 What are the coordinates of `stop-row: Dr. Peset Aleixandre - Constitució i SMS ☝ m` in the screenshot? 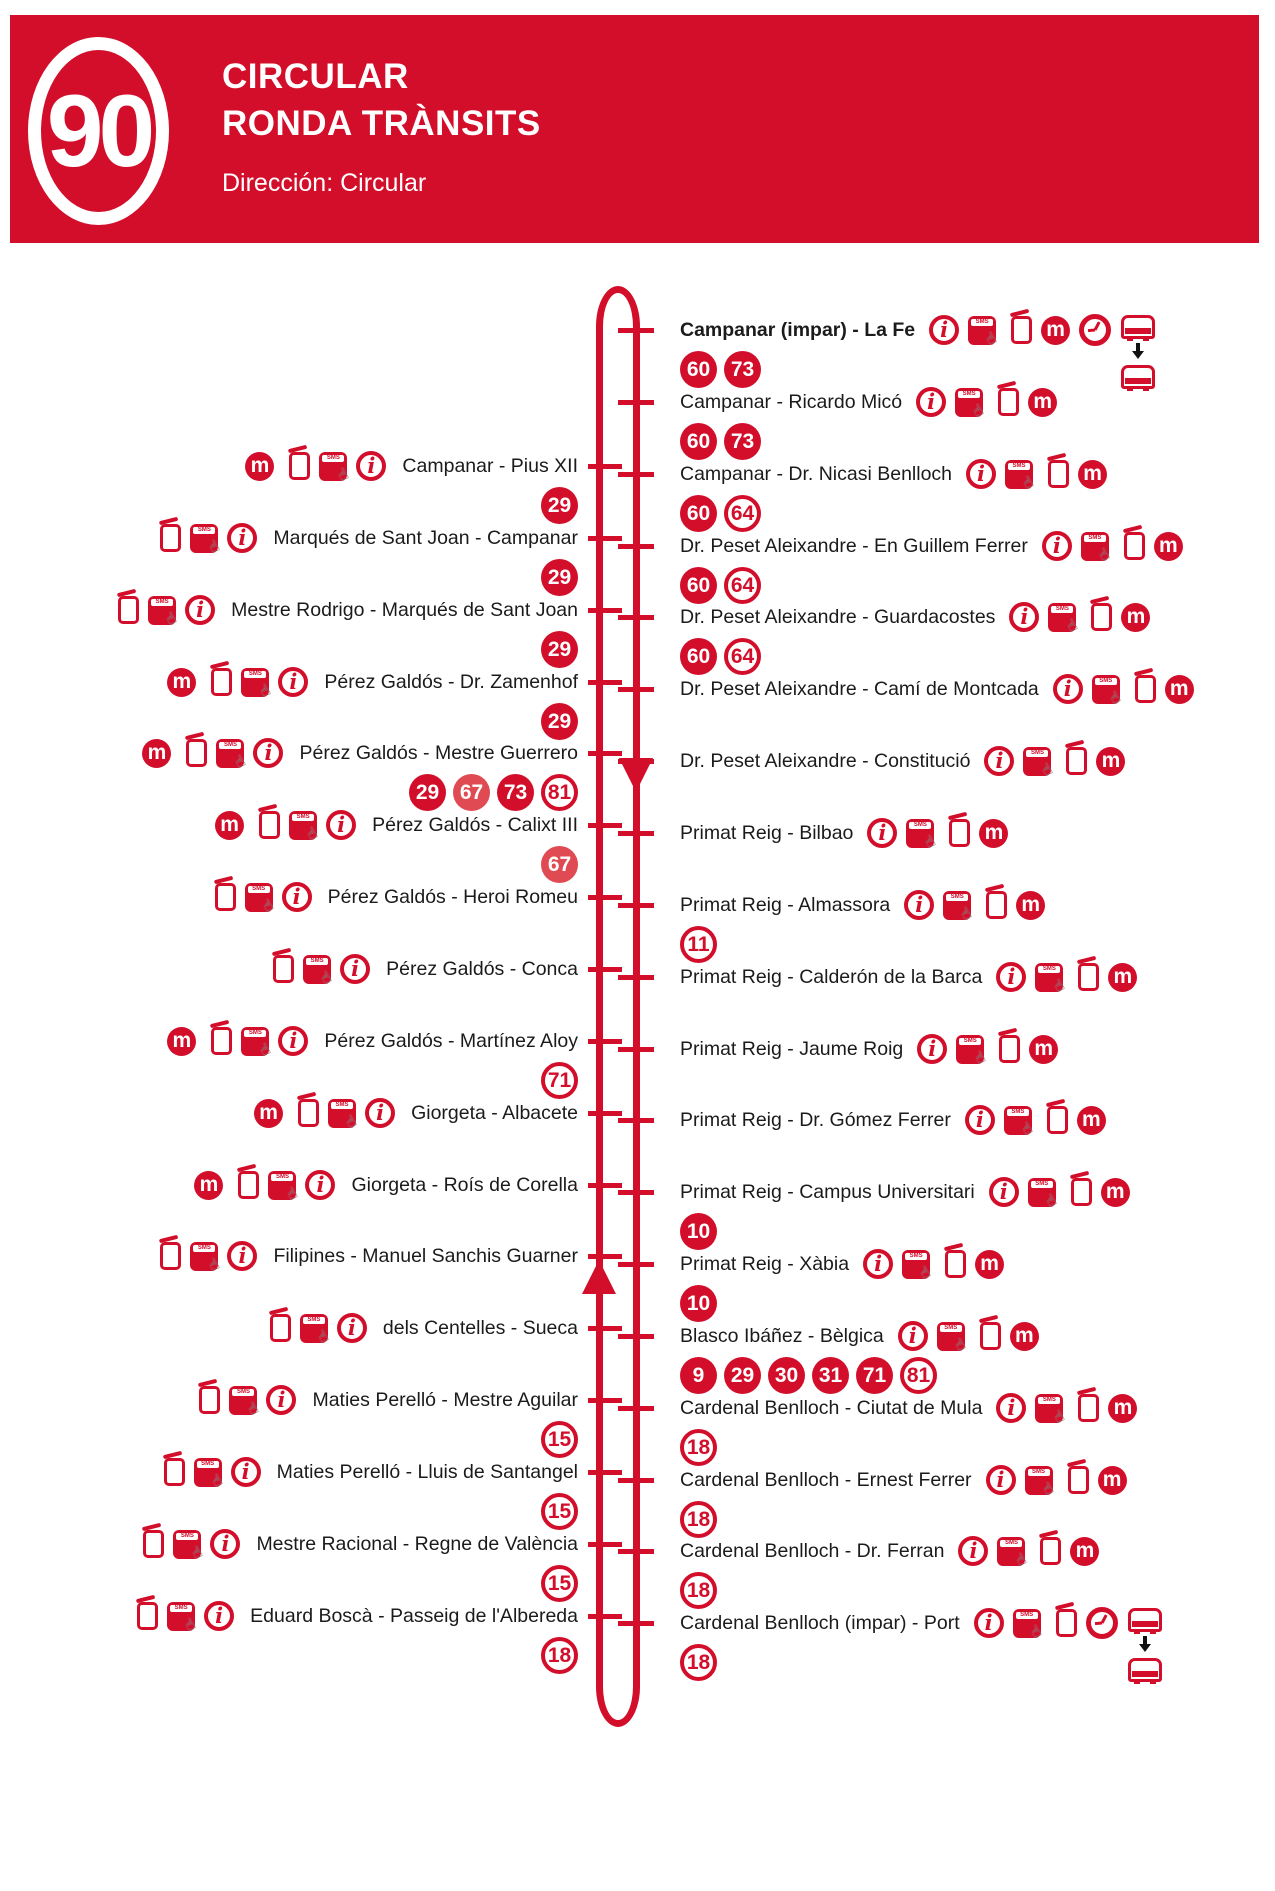 It's located at (903, 759).